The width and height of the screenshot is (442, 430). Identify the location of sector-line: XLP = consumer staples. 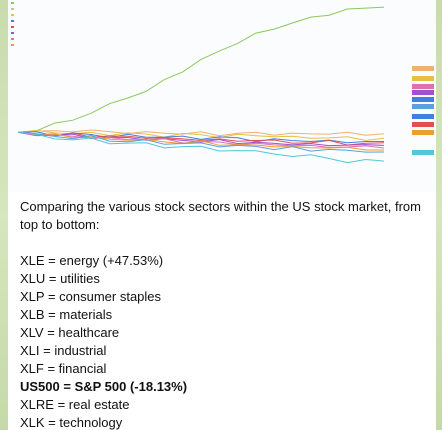
(91, 296).